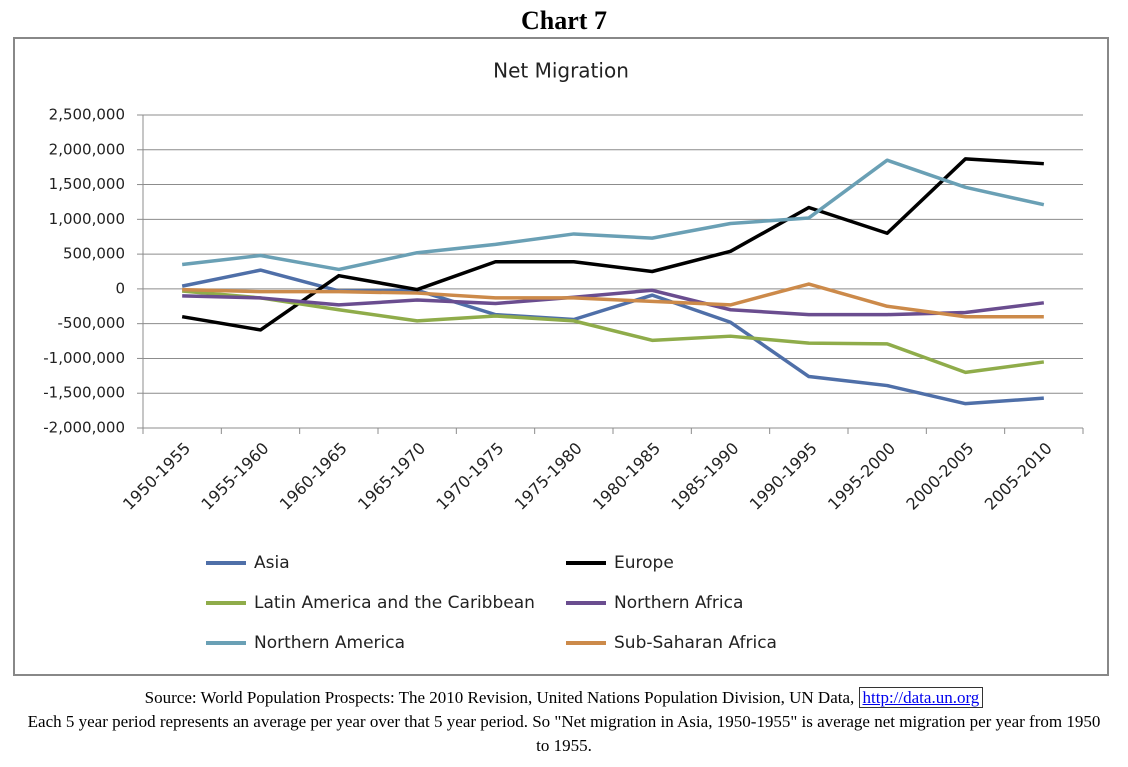  I want to click on y-tick-label: 500,000, so click(94, 254).